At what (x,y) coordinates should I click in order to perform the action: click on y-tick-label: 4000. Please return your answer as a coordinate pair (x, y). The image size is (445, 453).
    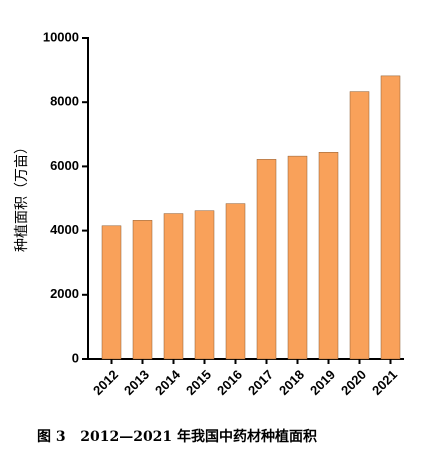
    Looking at the image, I should click on (64, 229).